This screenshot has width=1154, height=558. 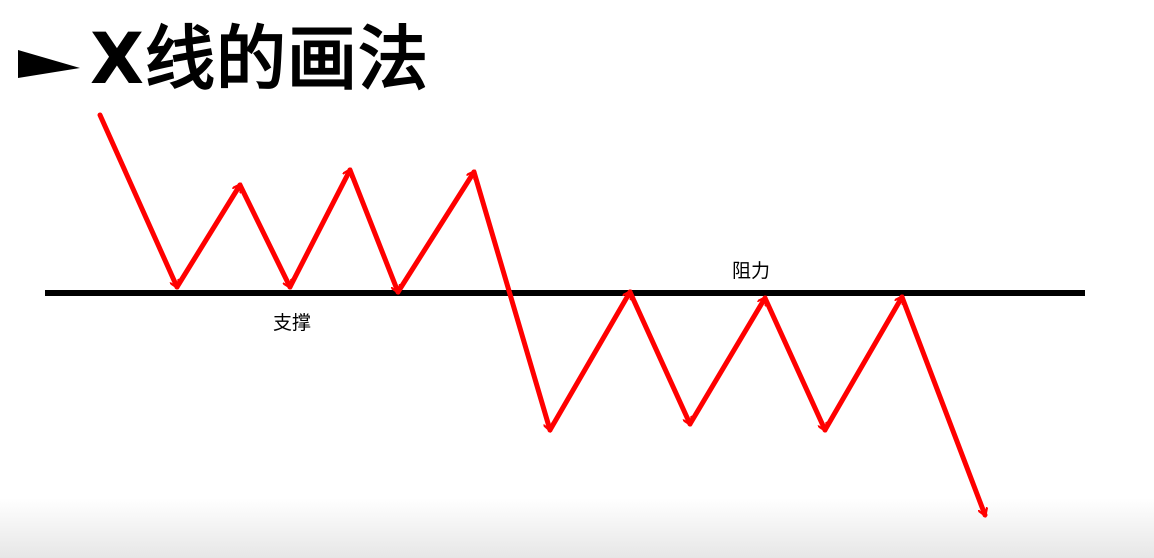 I want to click on bottom-fade, so click(x=577, y=528).